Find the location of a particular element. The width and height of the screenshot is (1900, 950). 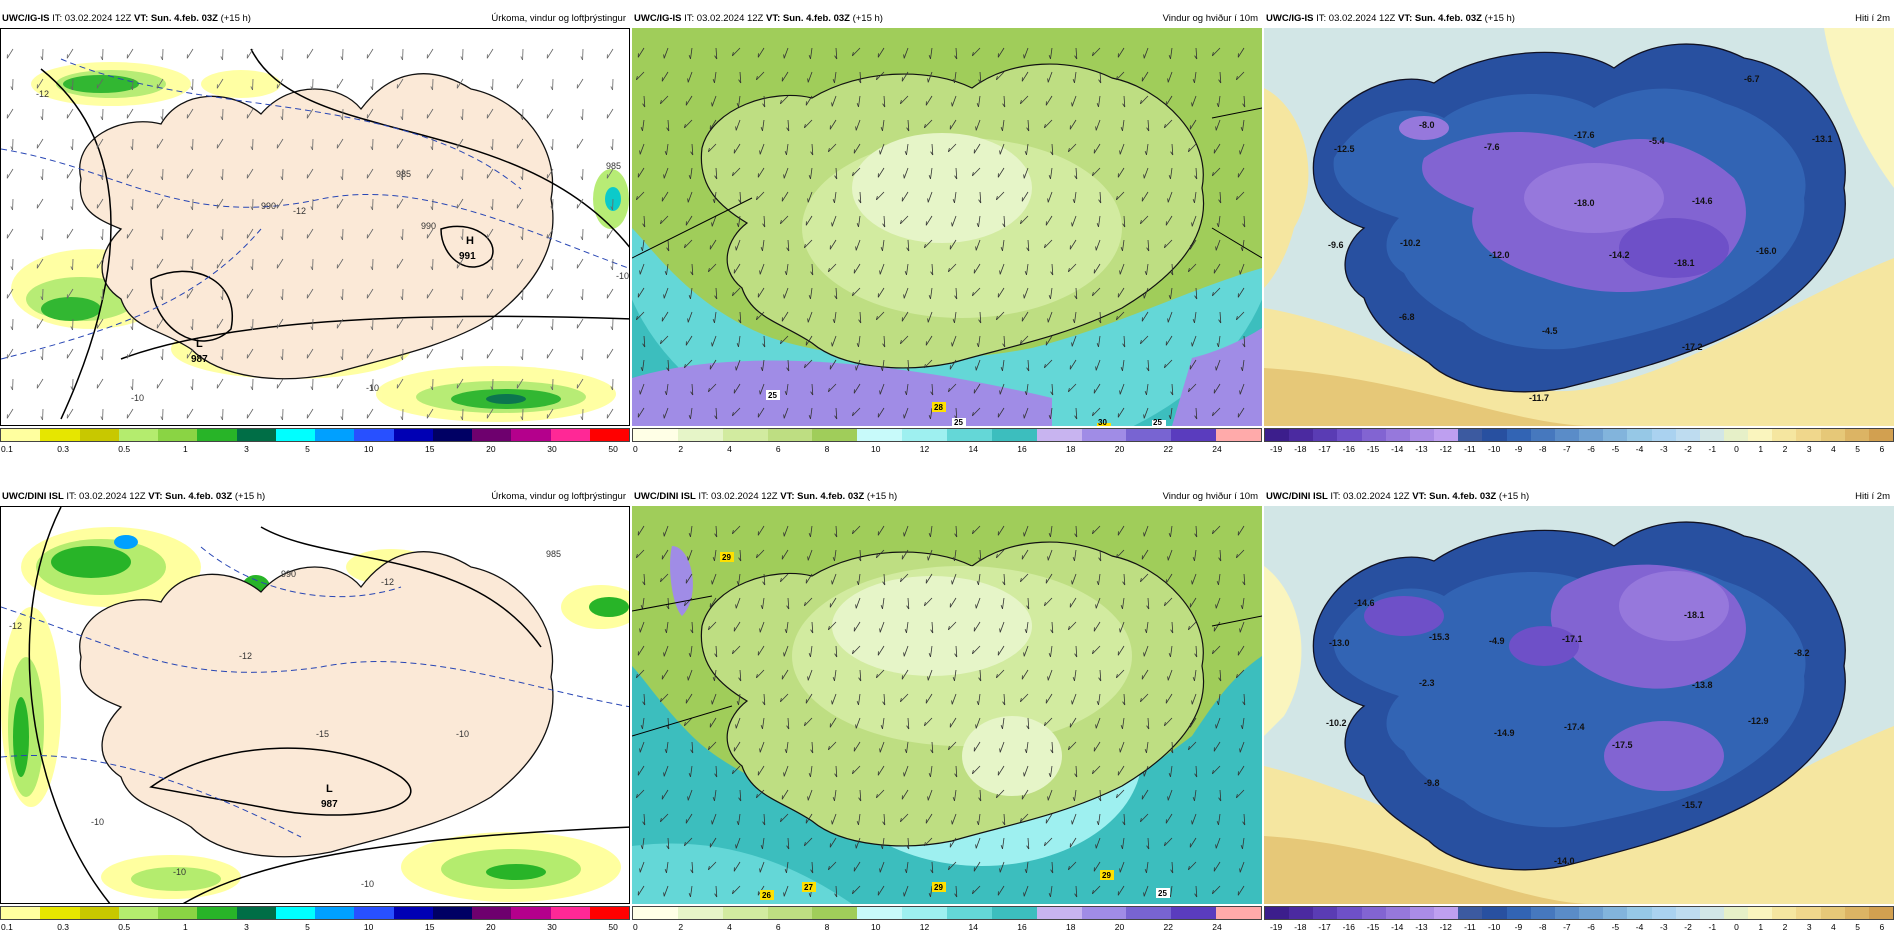

colorbar-tick: 0 is located at coordinates (635, 449).